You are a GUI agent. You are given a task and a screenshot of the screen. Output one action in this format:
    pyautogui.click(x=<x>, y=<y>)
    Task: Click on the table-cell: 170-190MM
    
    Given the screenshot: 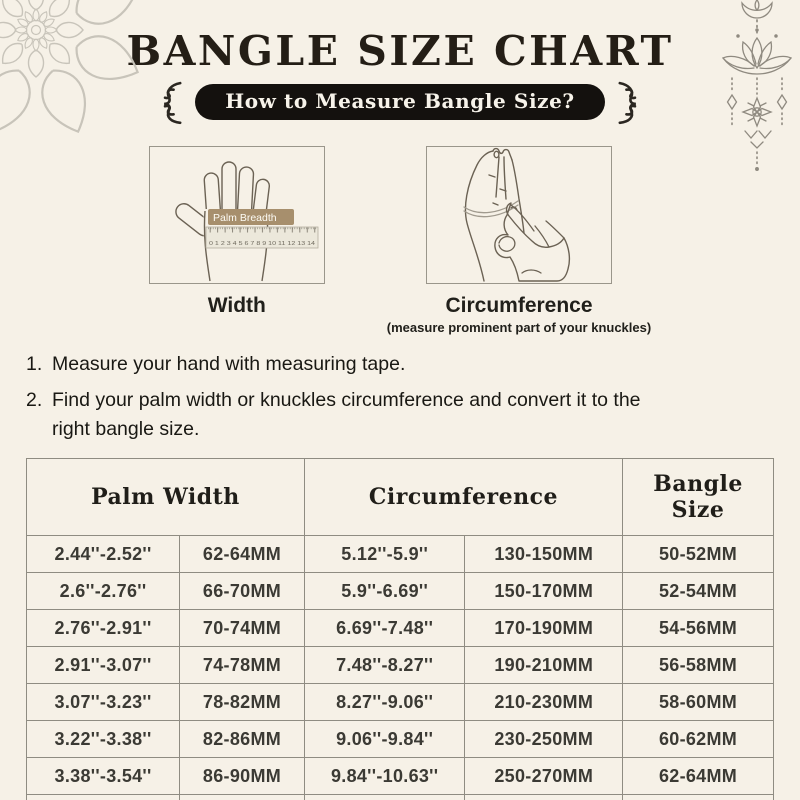 What is the action you would take?
    pyautogui.click(x=544, y=628)
    